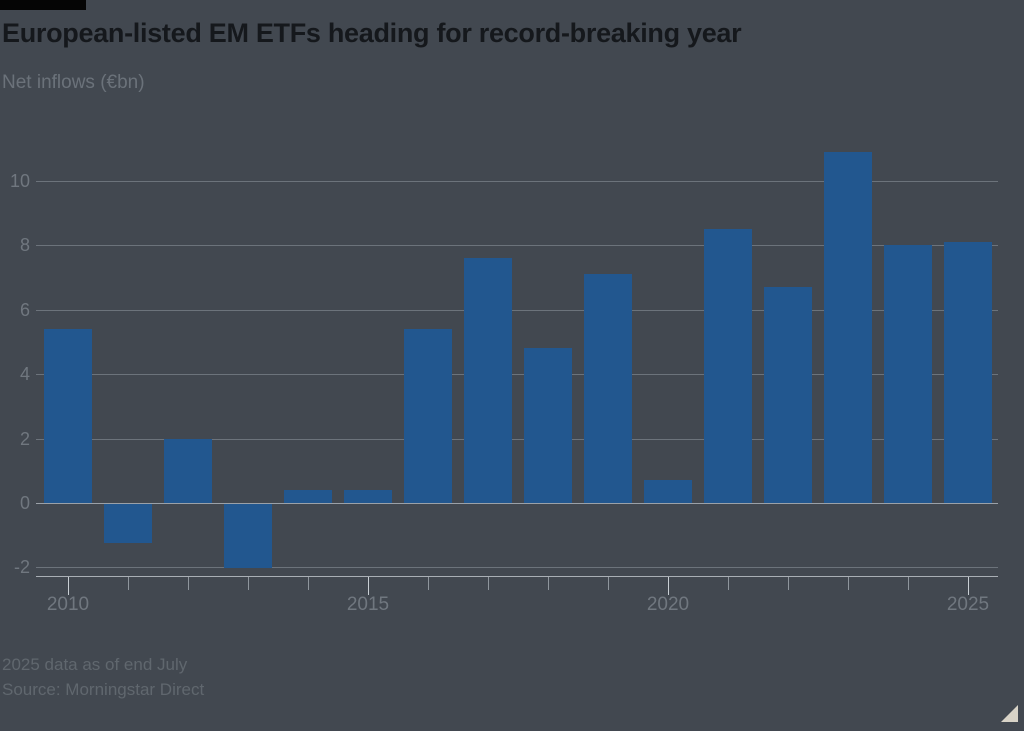 The height and width of the screenshot is (731, 1024). Describe the element at coordinates (95, 664) in the screenshot. I see `footnote: 2025 data as of end July` at that location.